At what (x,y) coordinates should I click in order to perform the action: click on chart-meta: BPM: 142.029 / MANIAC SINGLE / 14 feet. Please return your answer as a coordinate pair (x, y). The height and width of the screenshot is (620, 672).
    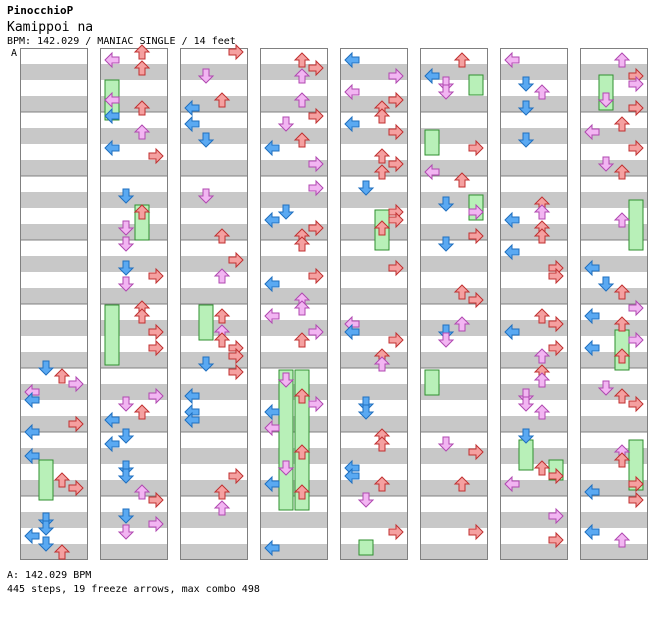
    Looking at the image, I should click on (121, 41).